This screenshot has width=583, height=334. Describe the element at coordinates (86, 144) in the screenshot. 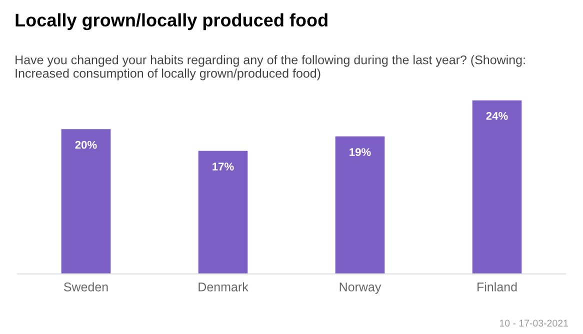

I see `data-label: 20%` at that location.